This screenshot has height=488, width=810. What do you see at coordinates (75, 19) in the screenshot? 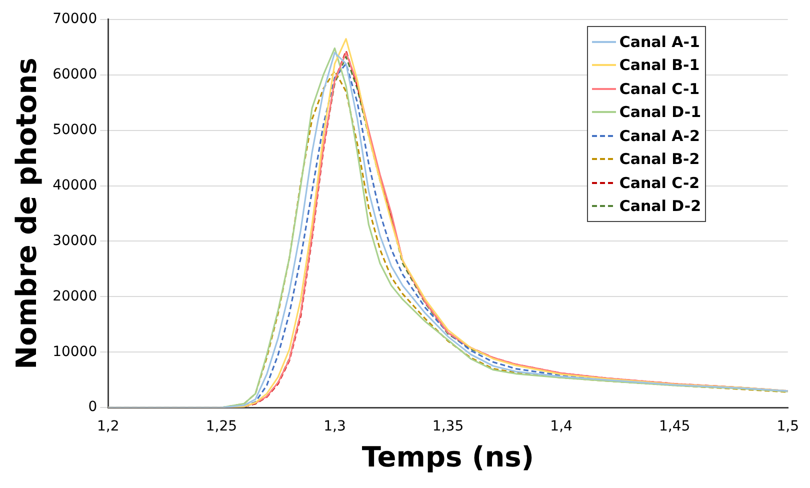
I see `y-tick-label: 70000` at bounding box center [75, 19].